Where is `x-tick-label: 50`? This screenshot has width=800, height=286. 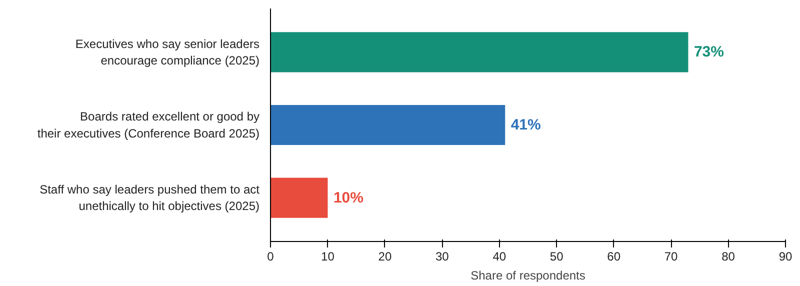
x-tick-label: 50 is located at coordinates (557, 257).